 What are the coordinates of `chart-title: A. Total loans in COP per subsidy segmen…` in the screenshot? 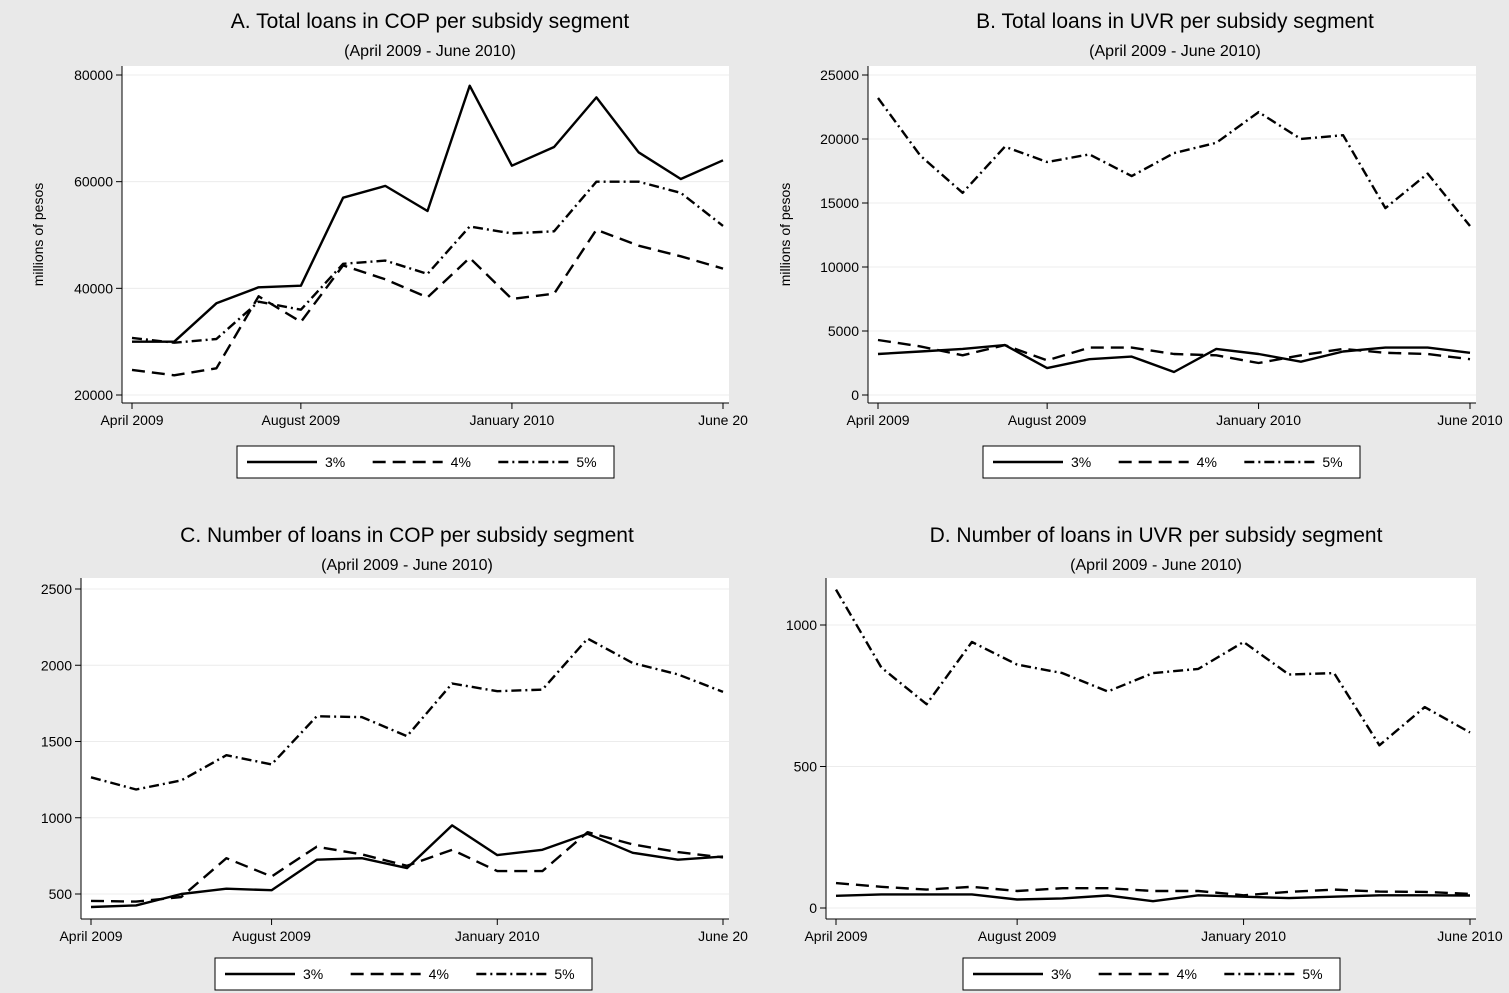 It's located at (430, 21).